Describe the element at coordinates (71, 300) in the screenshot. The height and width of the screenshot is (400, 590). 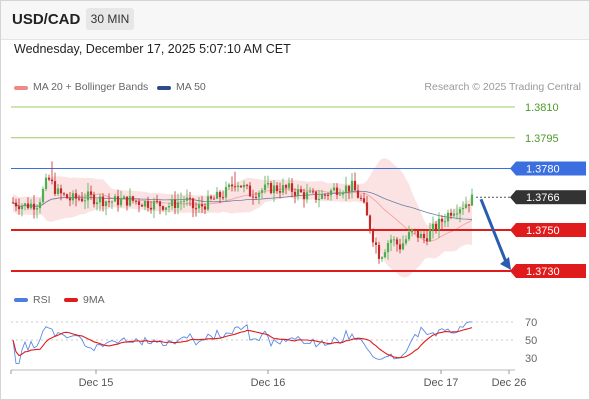
I see `ma9-swatch` at that location.